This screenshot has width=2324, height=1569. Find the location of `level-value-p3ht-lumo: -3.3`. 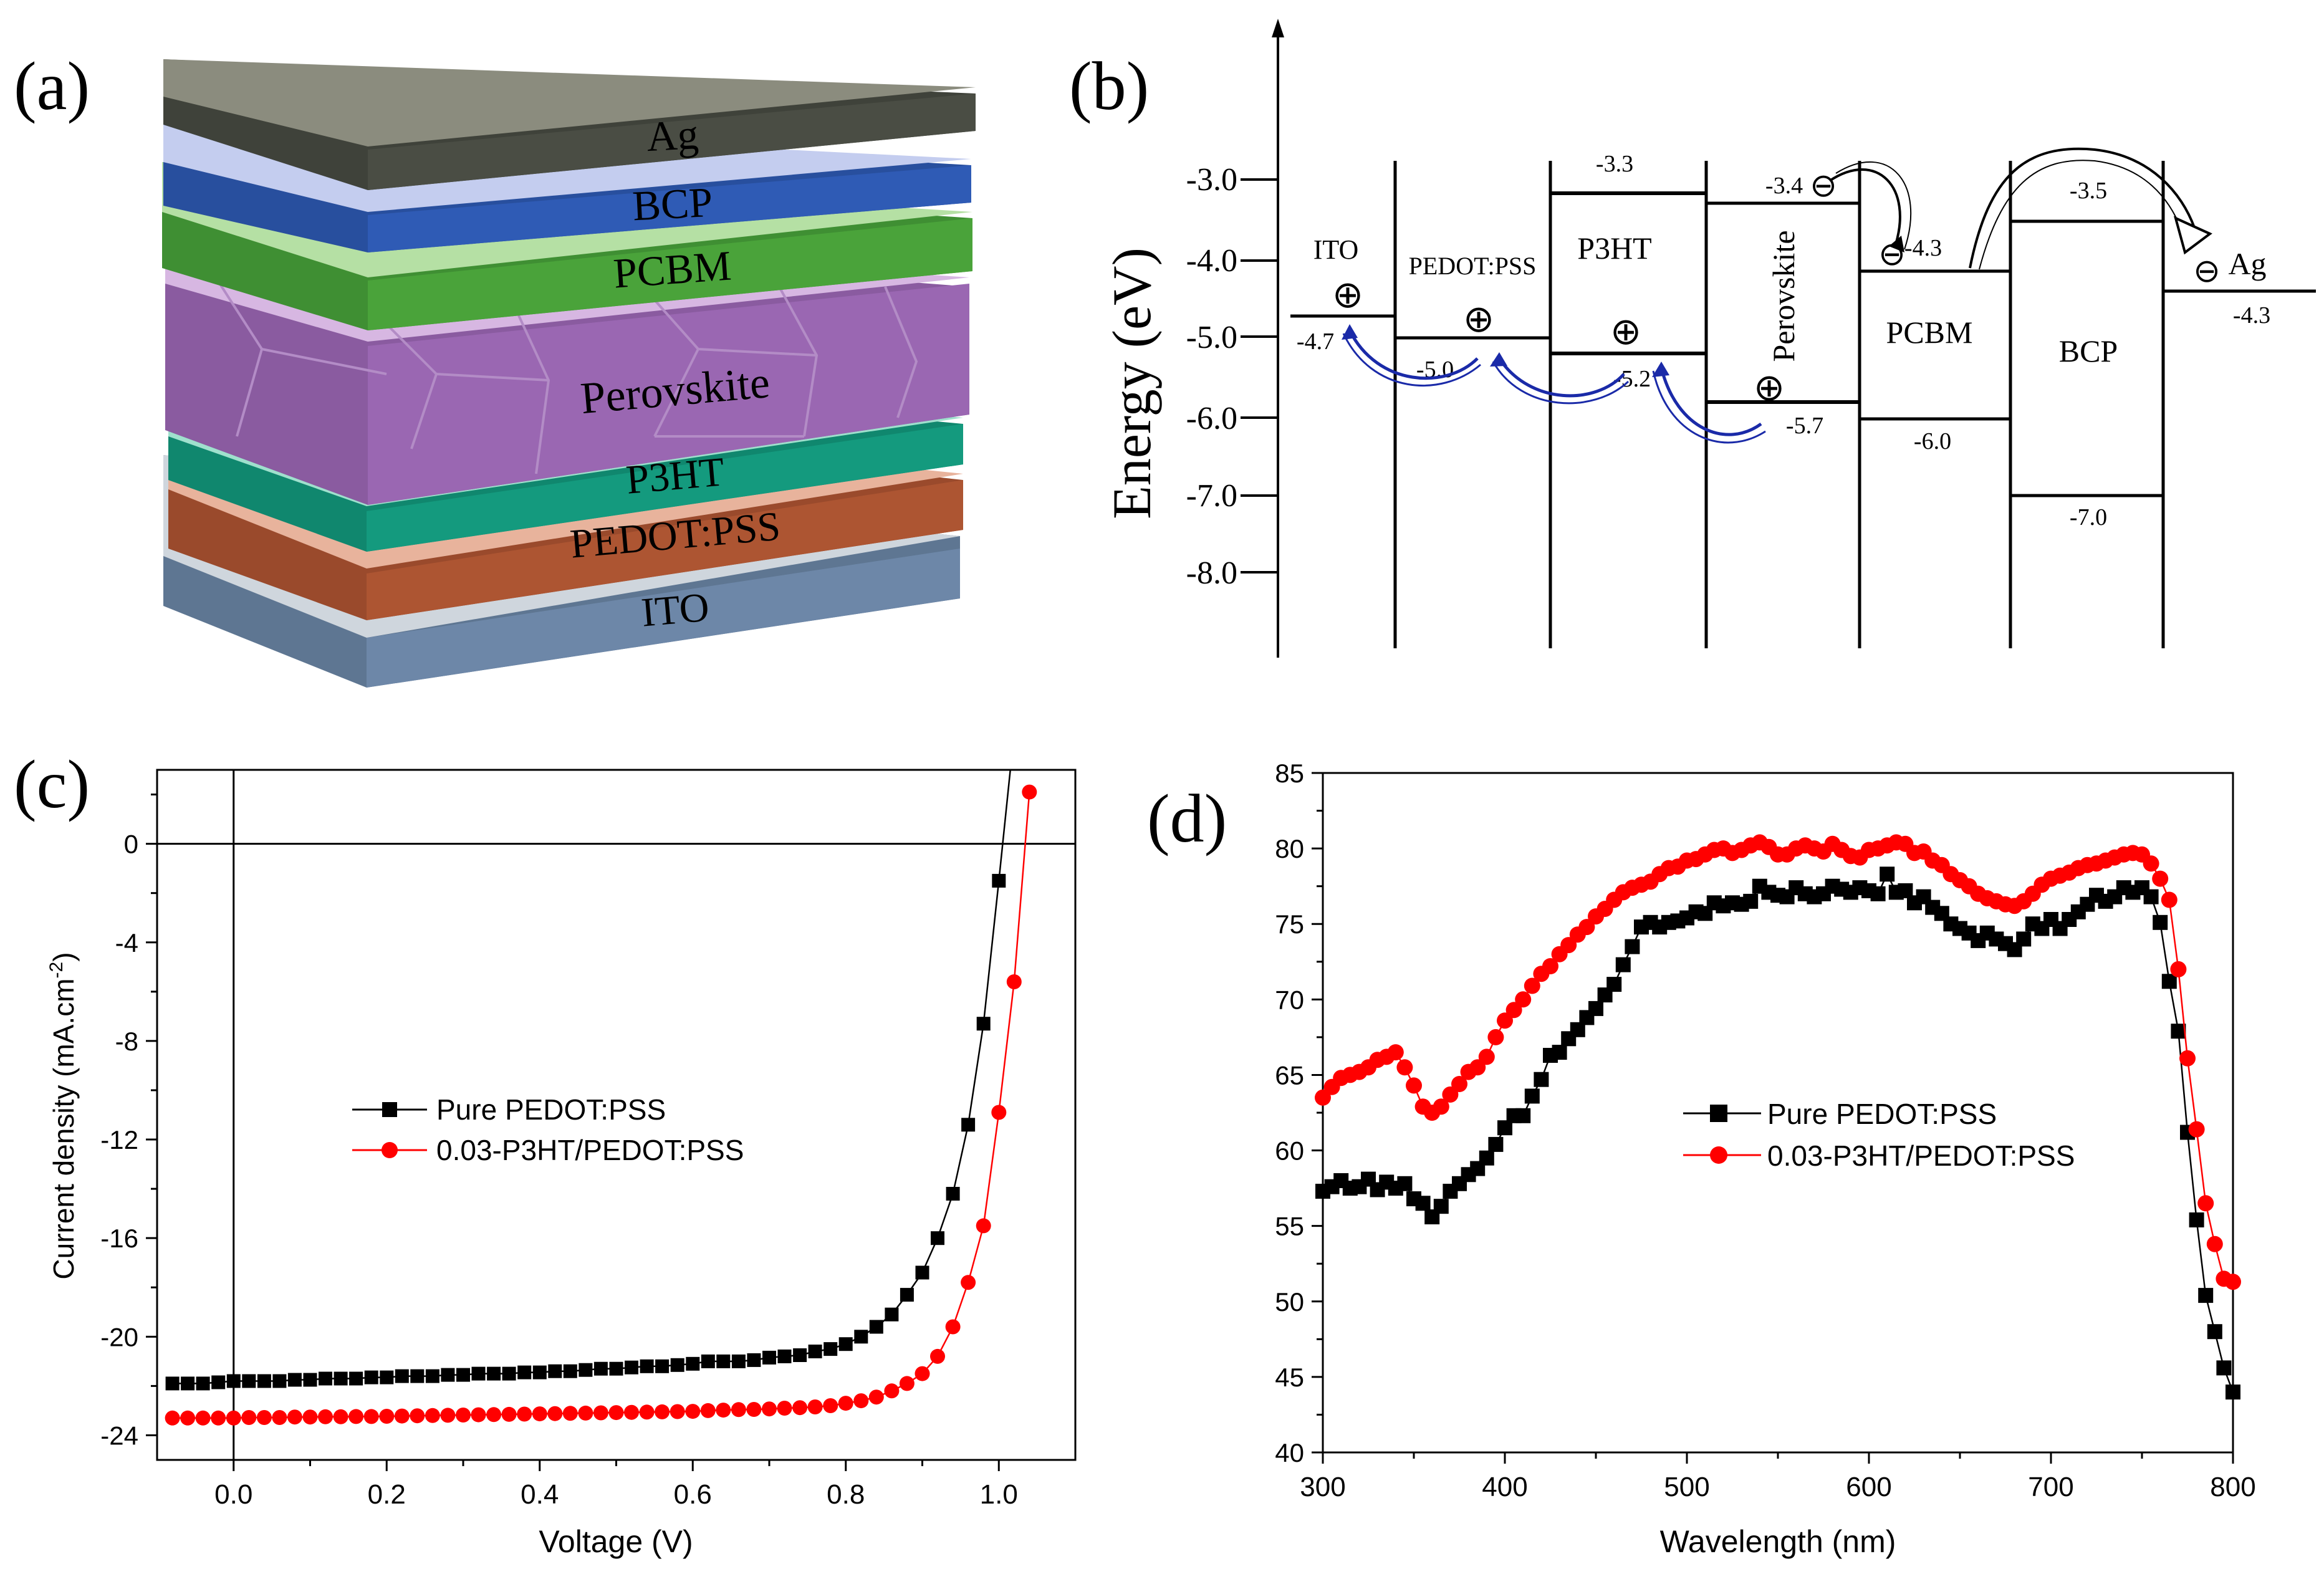

level-value-p3ht-lumo: -3.3 is located at coordinates (1615, 164).